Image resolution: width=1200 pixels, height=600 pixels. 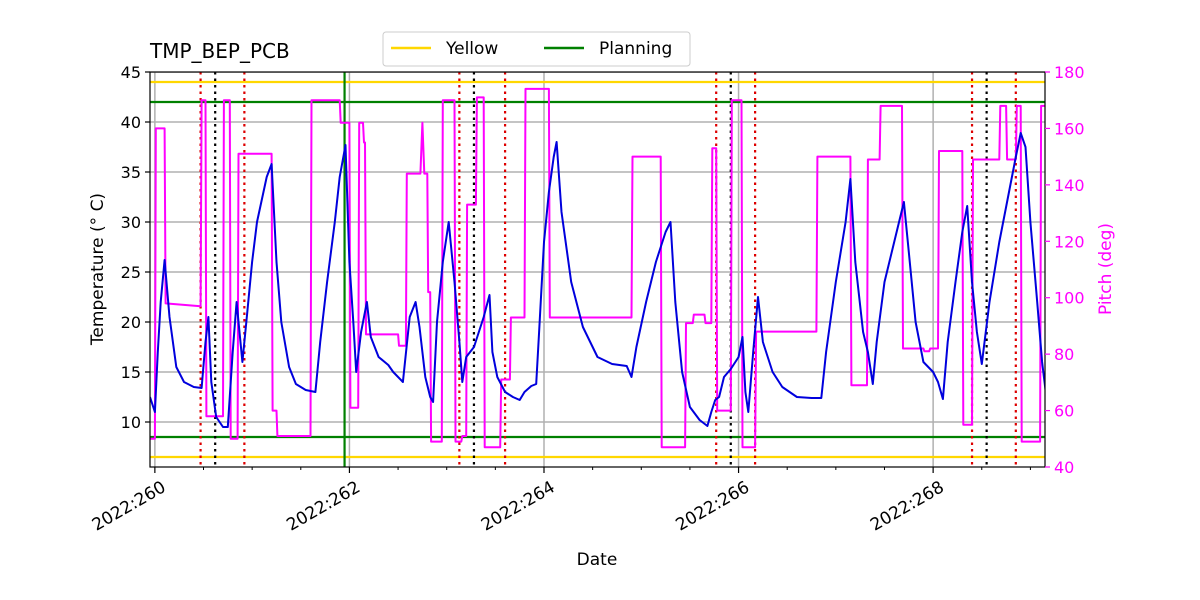 What do you see at coordinates (131, 172) in the screenshot?
I see `y-tick-label: 35` at bounding box center [131, 172].